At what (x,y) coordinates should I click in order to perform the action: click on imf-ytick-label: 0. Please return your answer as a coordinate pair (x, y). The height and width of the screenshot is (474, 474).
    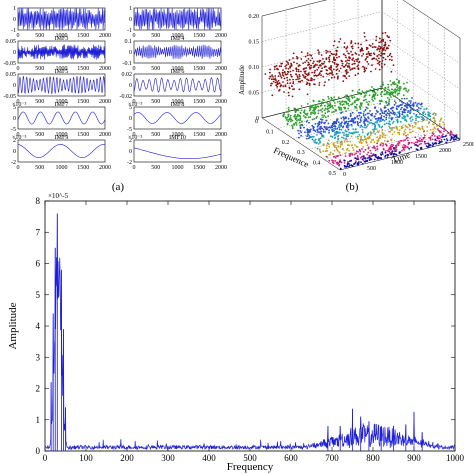
    Looking at the image, I should click on (14, 119).